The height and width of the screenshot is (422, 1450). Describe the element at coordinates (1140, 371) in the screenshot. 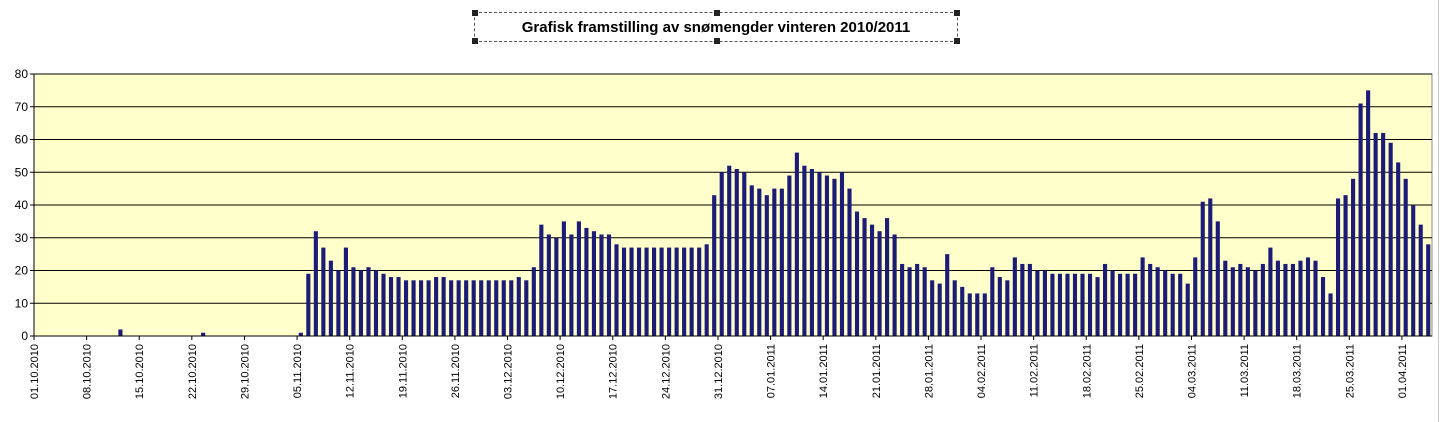

I see `x-tick-label: 25.02.2011` at that location.